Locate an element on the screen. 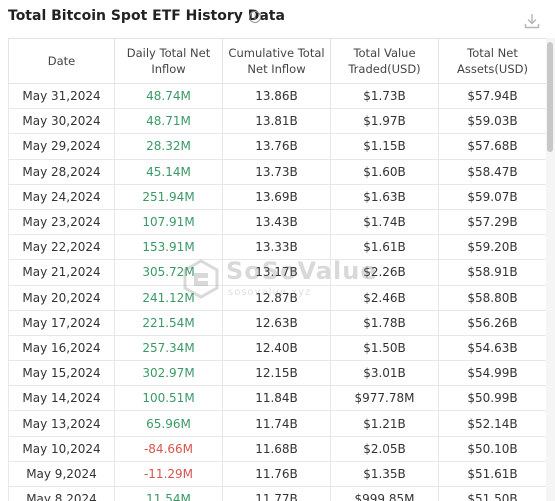 This screenshot has width=555, height=501. cell-cumulative-inflow: 11.68B is located at coordinates (276, 449).